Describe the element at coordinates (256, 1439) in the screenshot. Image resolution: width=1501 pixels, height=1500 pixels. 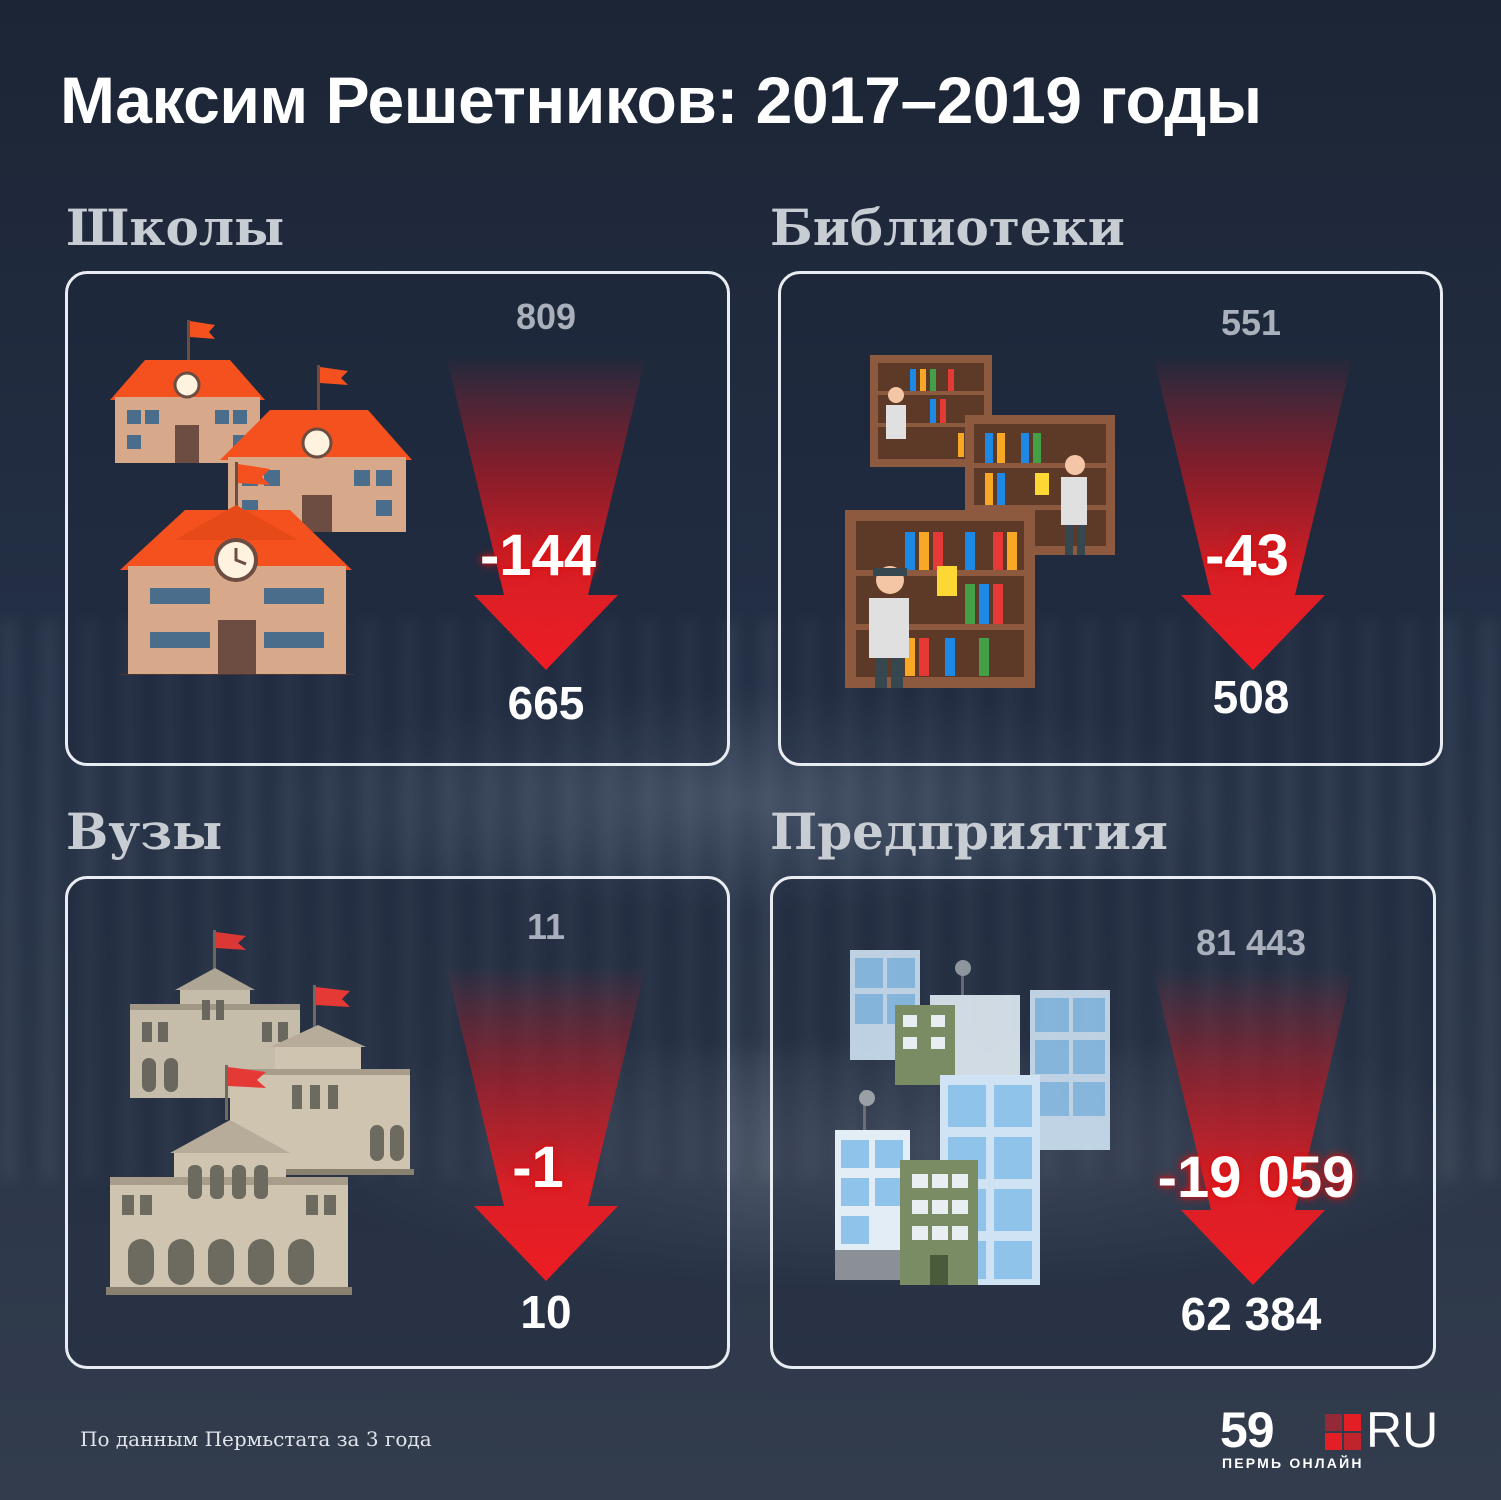
I see `data-source-note: По данным Пермьстата за 3 года` at that location.